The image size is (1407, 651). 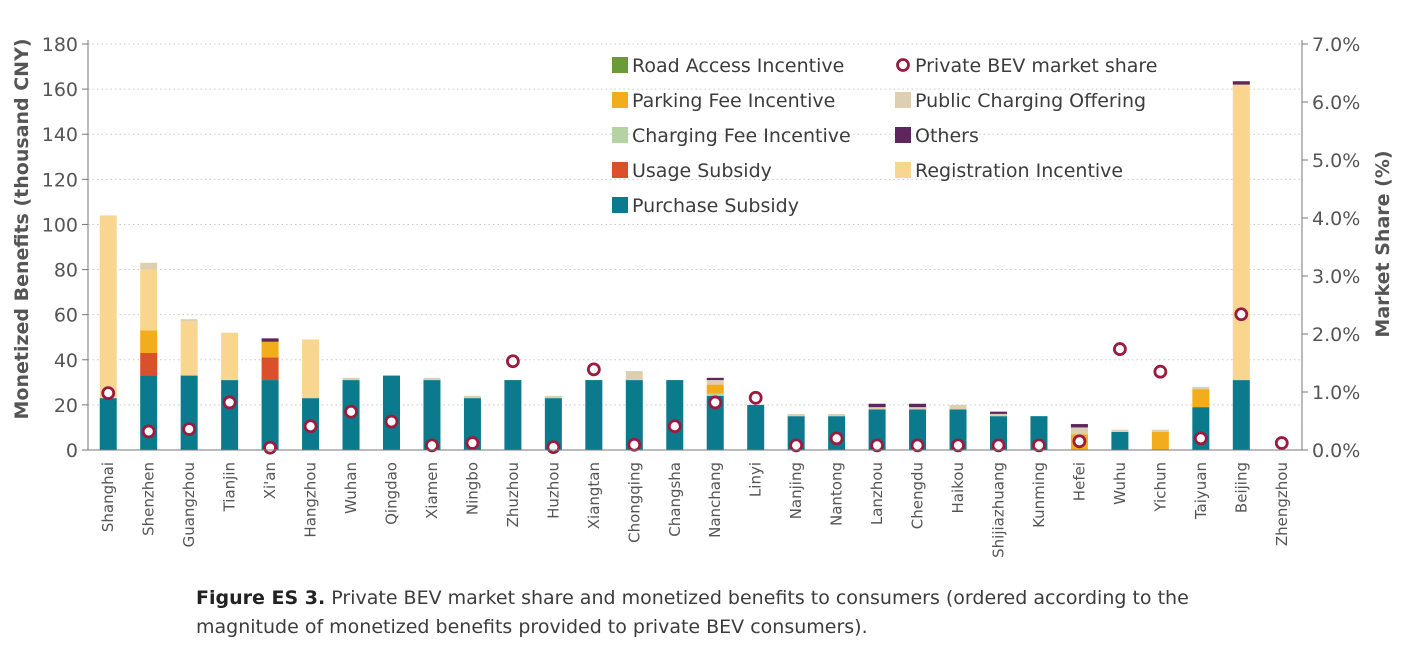 What do you see at coordinates (715, 422) in the screenshot?
I see `bar-nanchang-purchase-subsidy` at bounding box center [715, 422].